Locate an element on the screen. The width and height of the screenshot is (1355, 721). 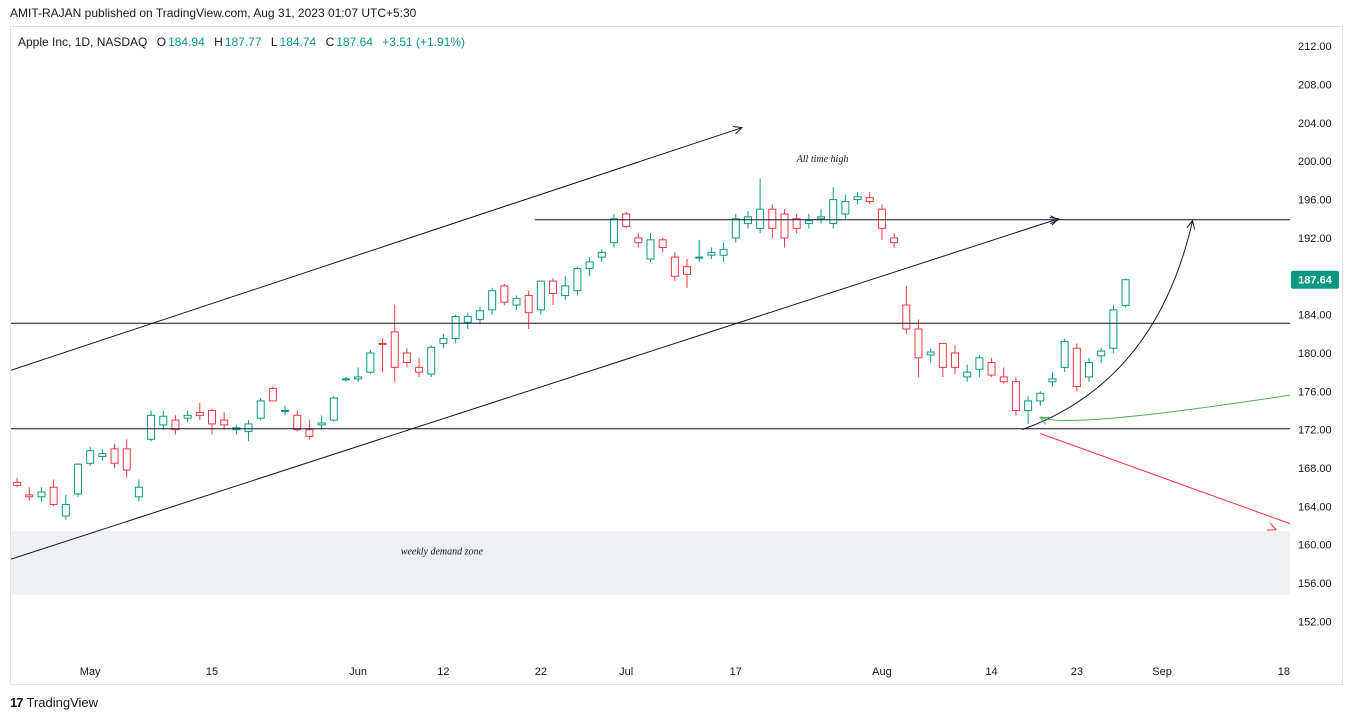
y-tick-label: 192.00 is located at coordinates (1315, 239).